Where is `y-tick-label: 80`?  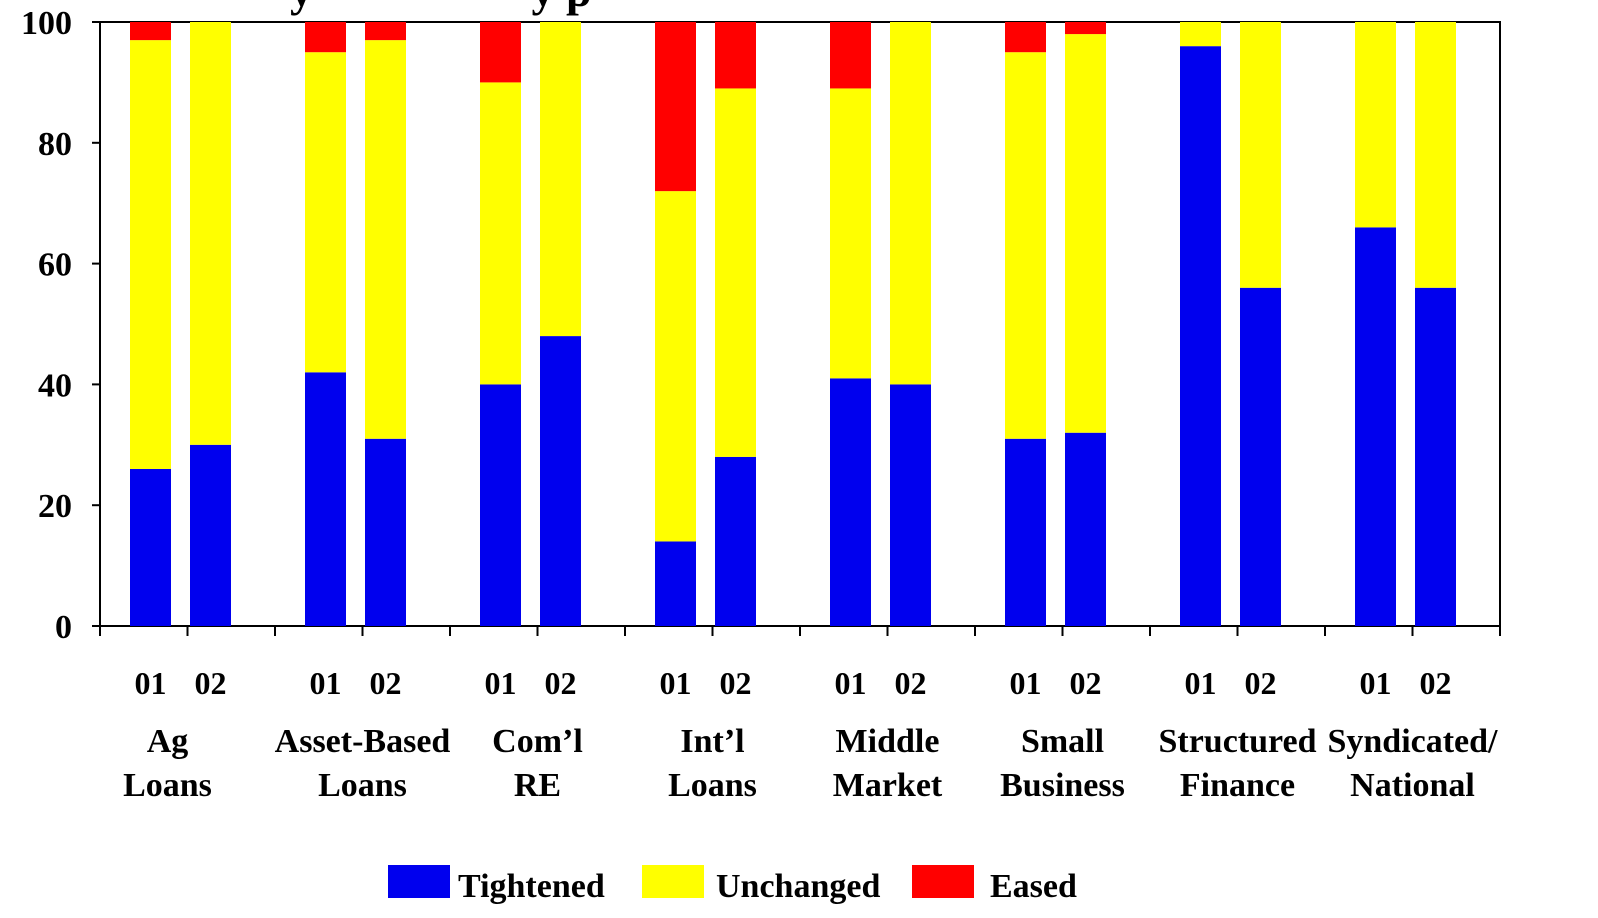 y-tick-label: 80 is located at coordinates (55, 144).